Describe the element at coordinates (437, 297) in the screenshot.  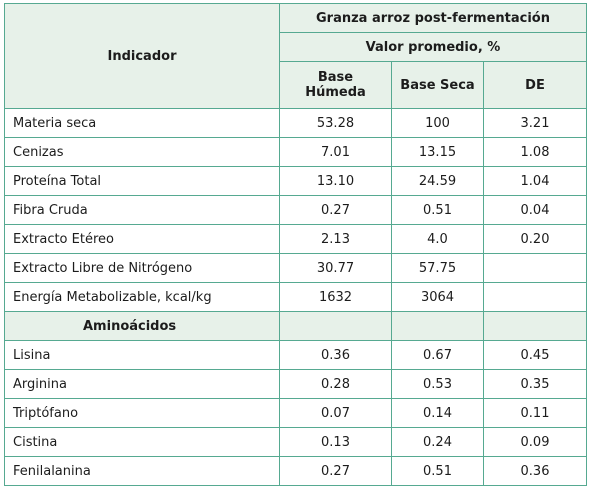
I see `value-seca: 3064` at that location.